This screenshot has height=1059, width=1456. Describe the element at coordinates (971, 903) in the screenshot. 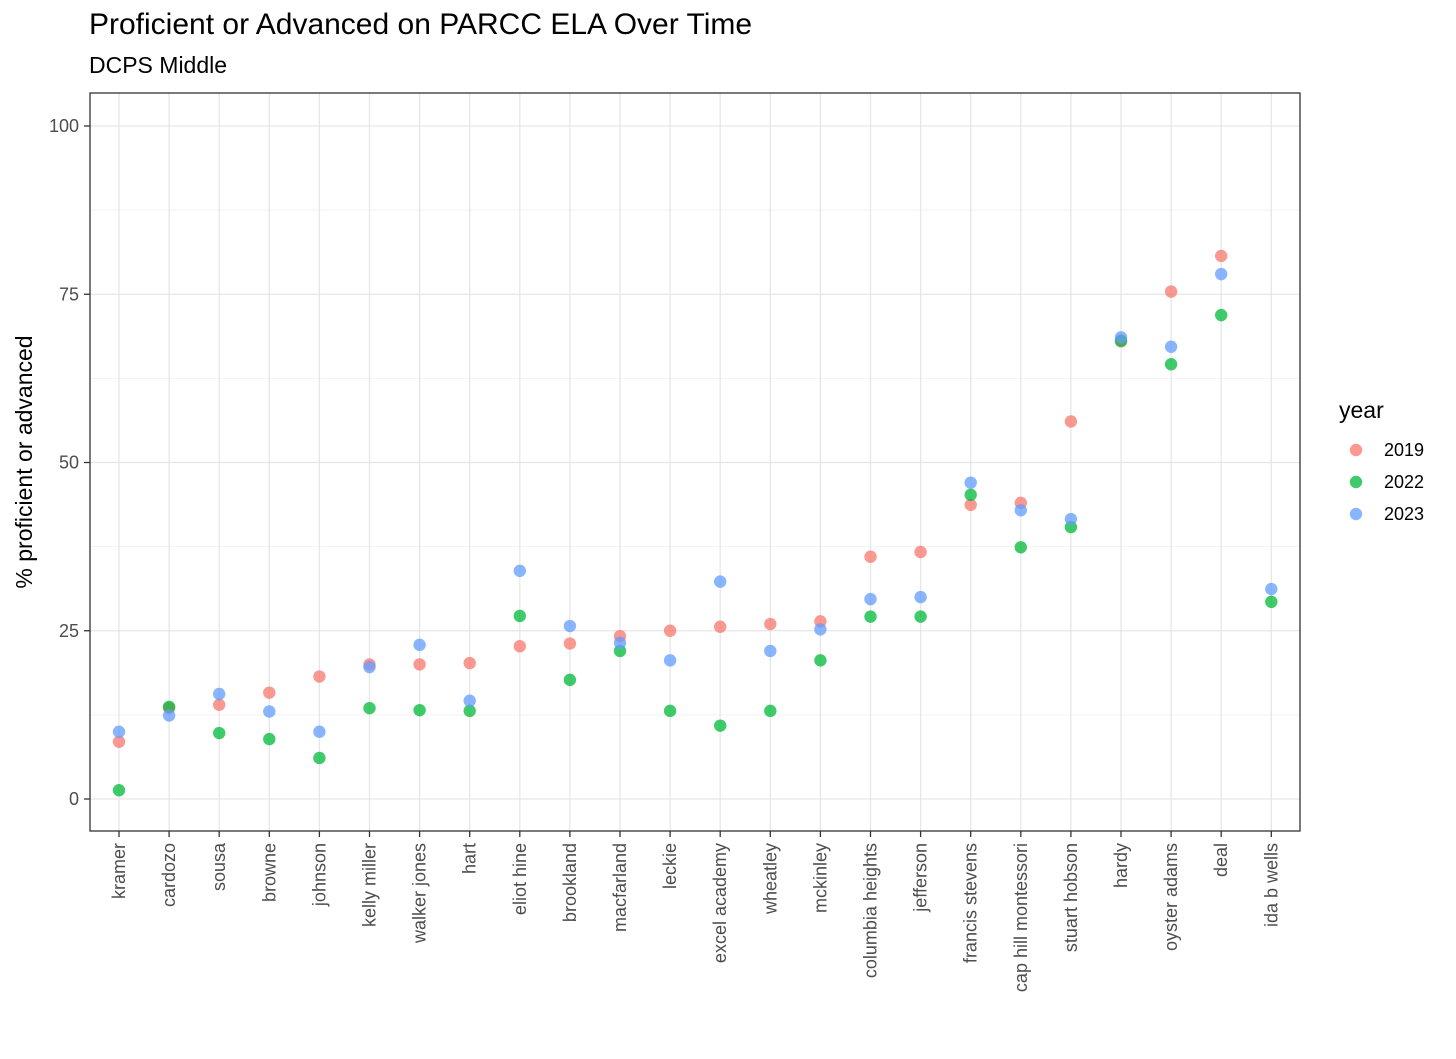

I see `x-tick-label: francis stevens` at that location.